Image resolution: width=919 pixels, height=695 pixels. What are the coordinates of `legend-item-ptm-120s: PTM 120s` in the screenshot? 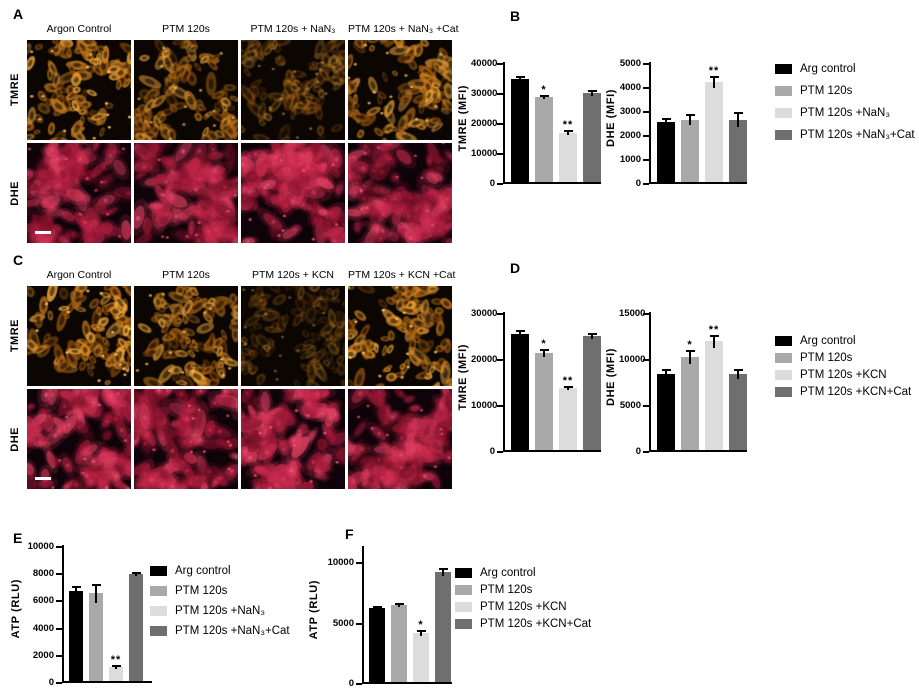 It's located at (845, 91).